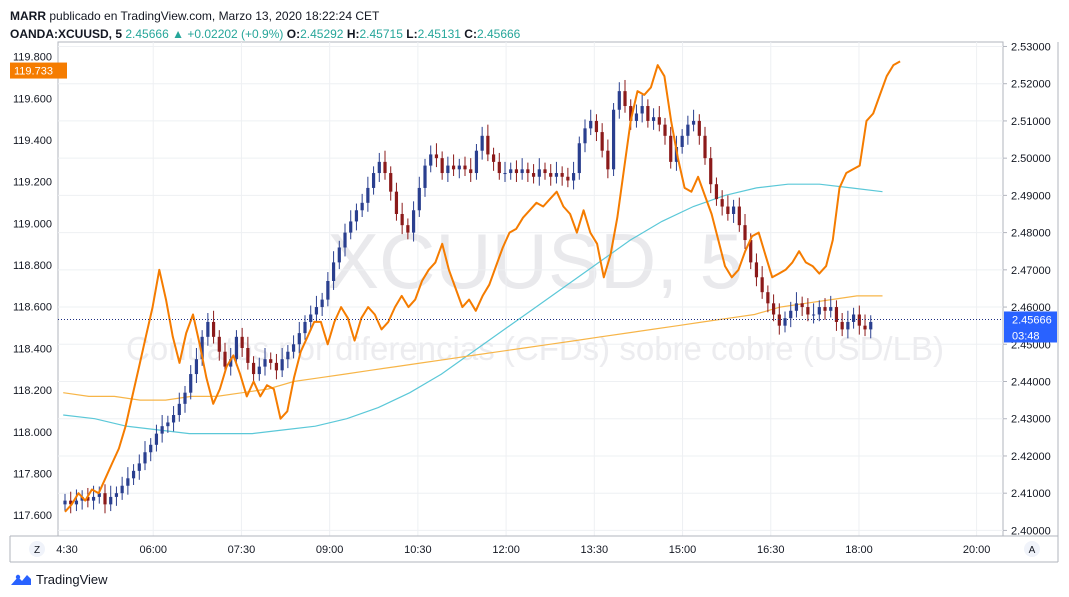  I want to click on tradingview-logo: TradingView, so click(59, 579).